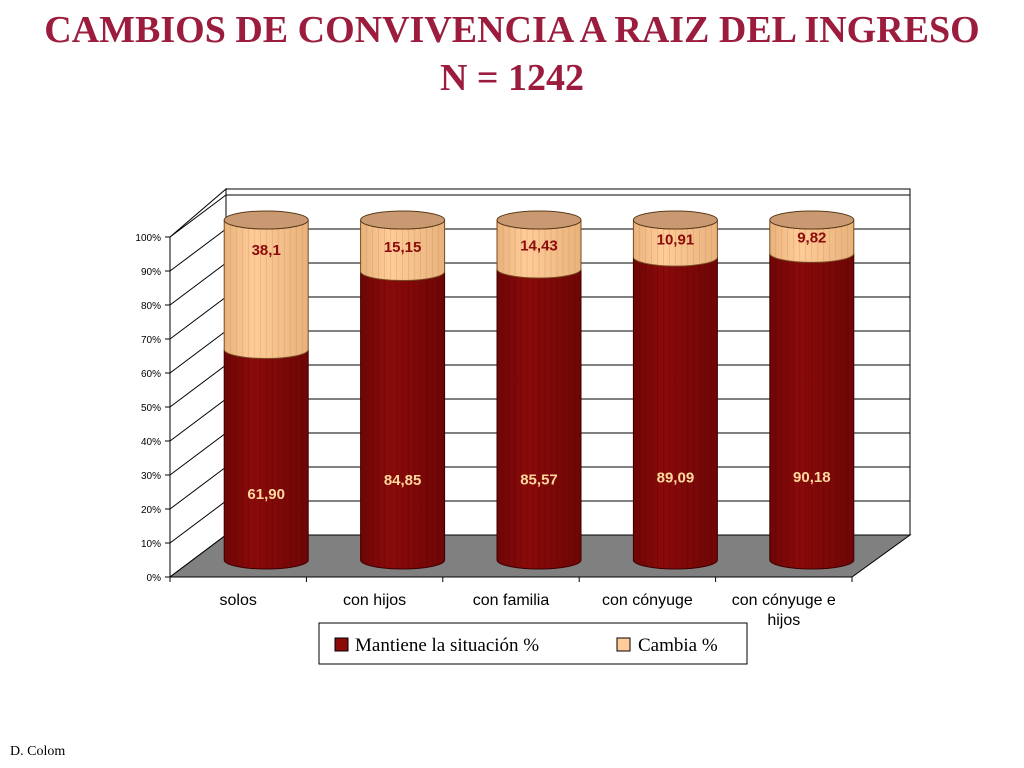 The width and height of the screenshot is (1024, 768). I want to click on data-label-cambia: 15,15, so click(403, 247).